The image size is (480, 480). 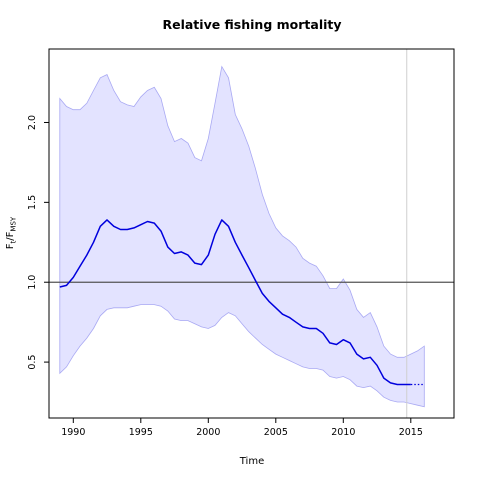 I want to click on x-axis: 1990 1995 2000 2005 2010 2015, so click(x=242, y=428).